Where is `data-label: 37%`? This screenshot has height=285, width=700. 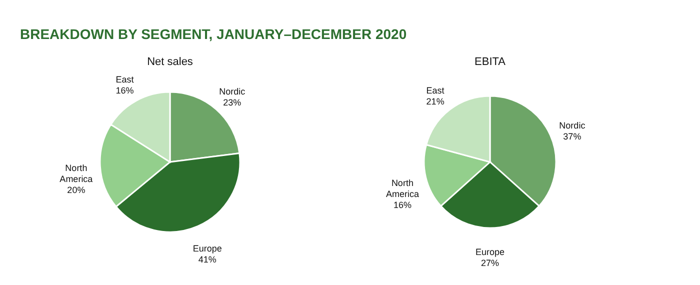
data-label: 37% is located at coordinates (572, 136).